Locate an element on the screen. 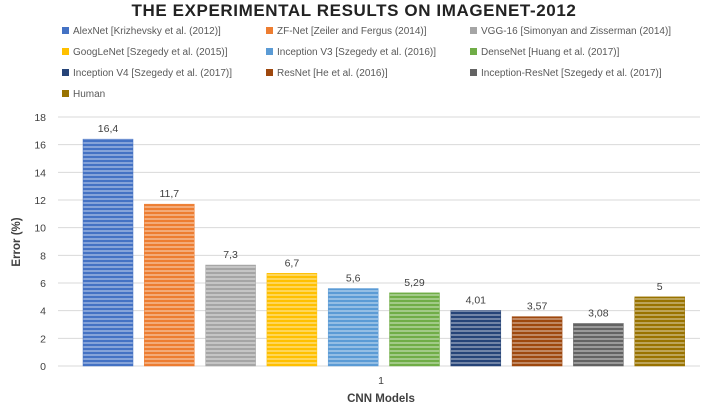 Image resolution: width=708 pixels, height=411 pixels. data-label-densenet-huang-et-al-2017: 5,29 is located at coordinates (414, 283).